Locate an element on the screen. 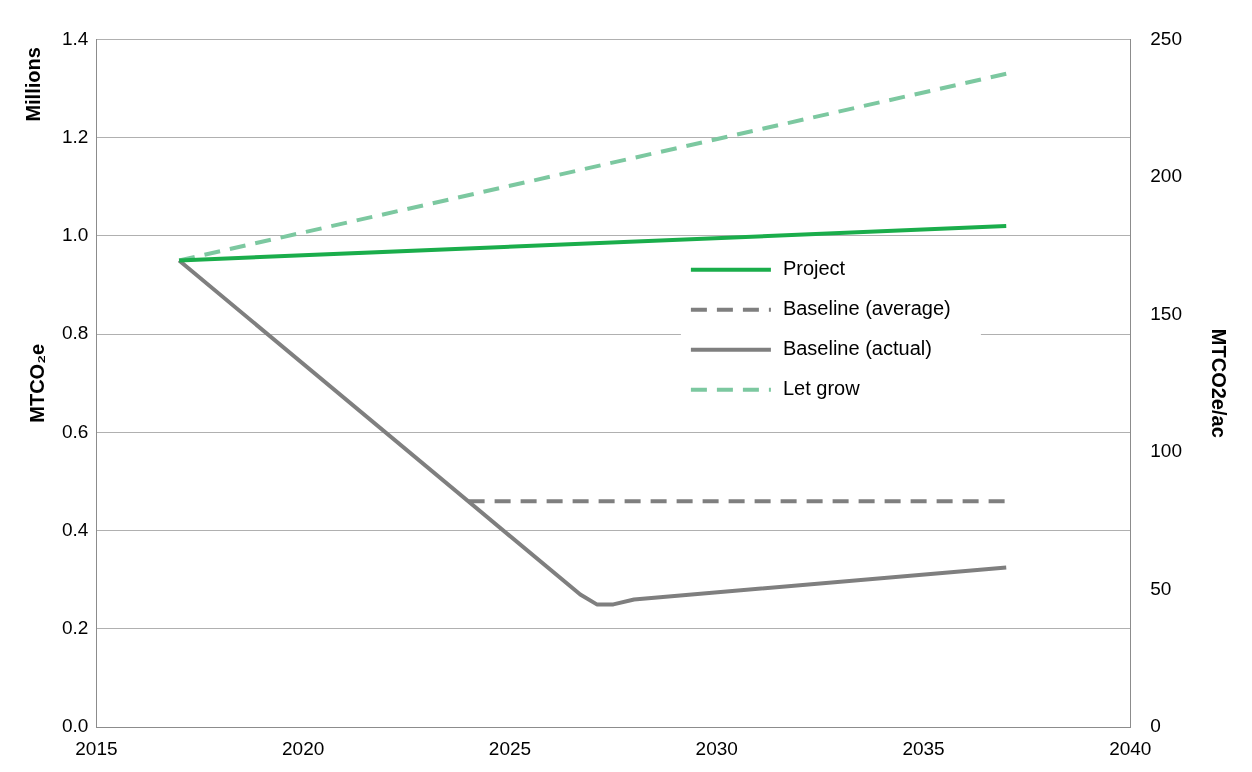  text: Millions is located at coordinates (32, 84).